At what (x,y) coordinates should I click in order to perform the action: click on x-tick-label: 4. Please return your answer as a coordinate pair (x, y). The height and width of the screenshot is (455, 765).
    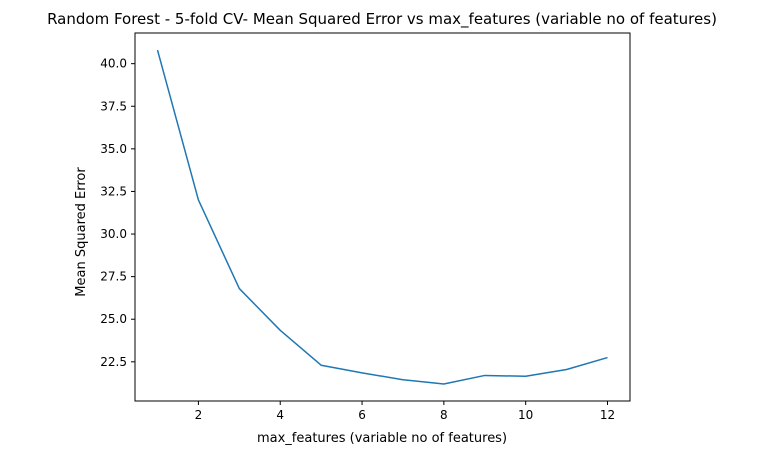
    Looking at the image, I should click on (280, 415).